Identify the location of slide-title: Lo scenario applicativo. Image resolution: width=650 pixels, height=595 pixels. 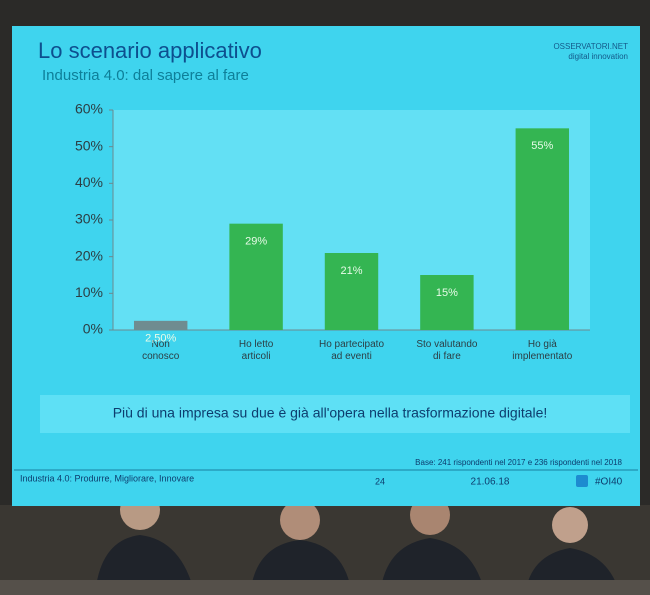
(150, 50).